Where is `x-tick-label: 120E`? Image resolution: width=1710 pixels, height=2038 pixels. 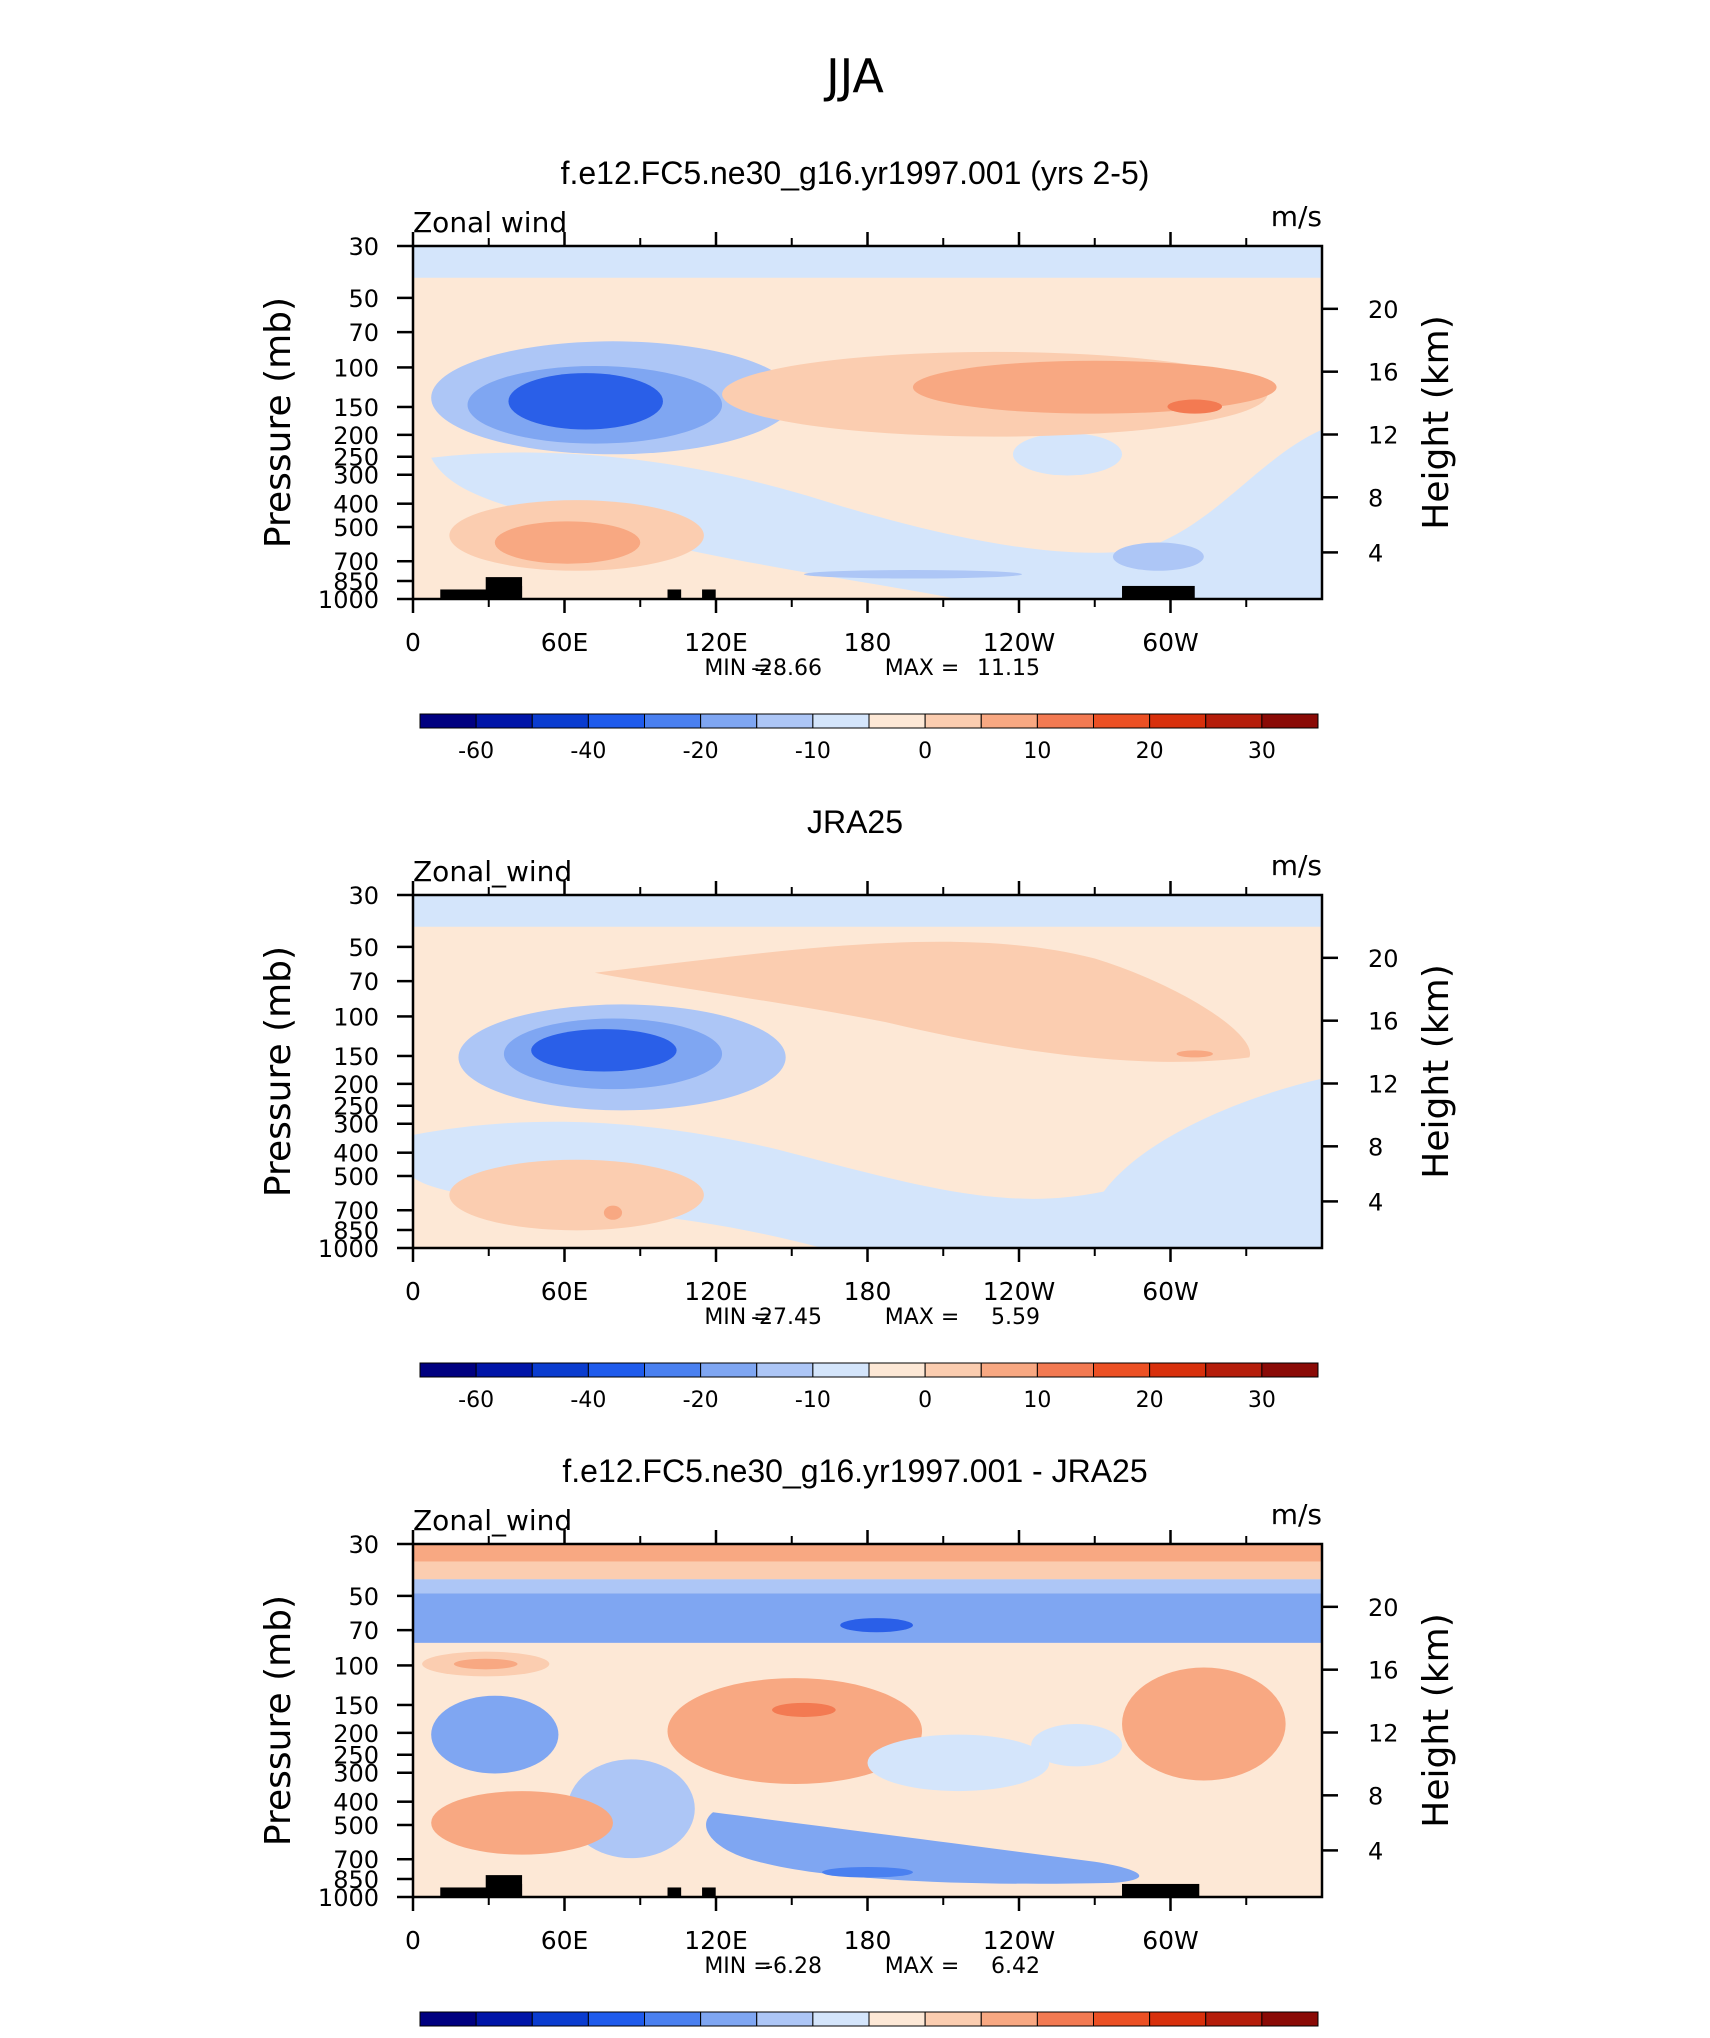
x-tick-label: 120E is located at coordinates (716, 1291).